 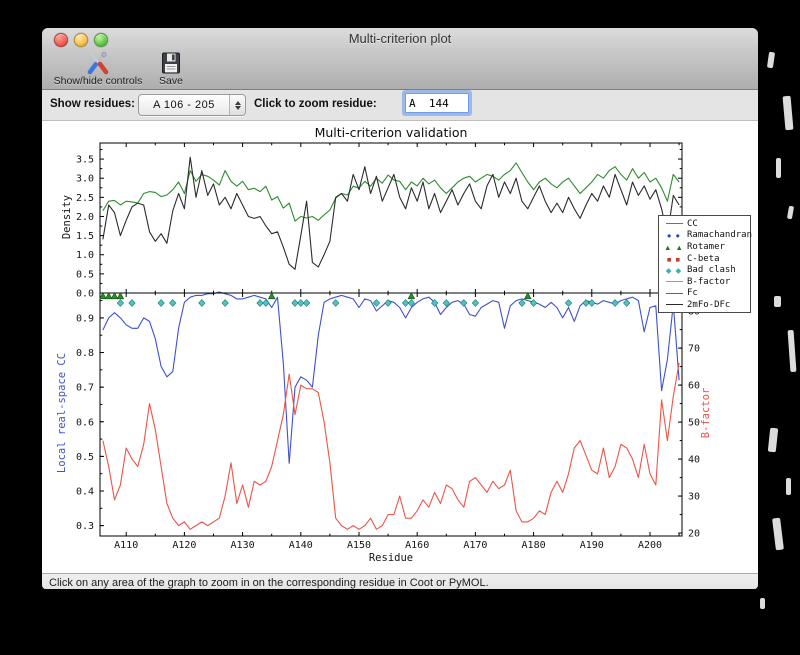 What do you see at coordinates (85, 422) in the screenshot?
I see `svg-text: 0.6` at bounding box center [85, 422].